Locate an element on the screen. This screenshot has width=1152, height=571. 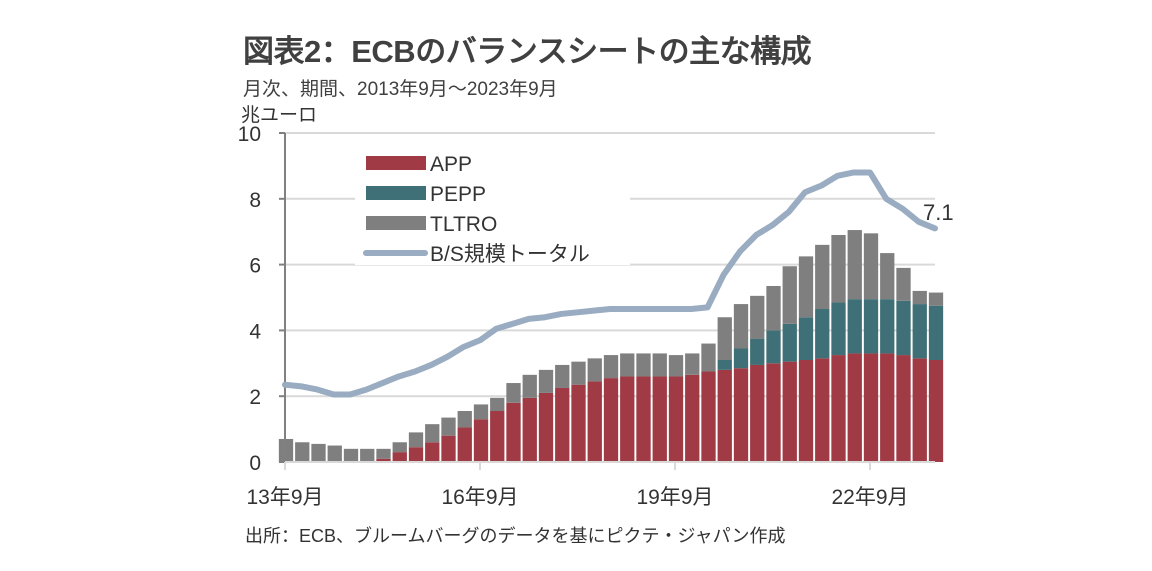
x-tick-label: 16年9月 is located at coordinates (479, 497).